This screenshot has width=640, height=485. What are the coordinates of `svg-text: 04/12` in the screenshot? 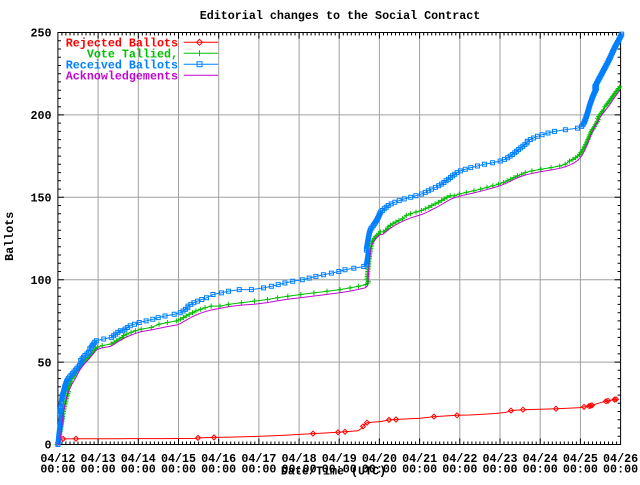 It's located at (57, 459).